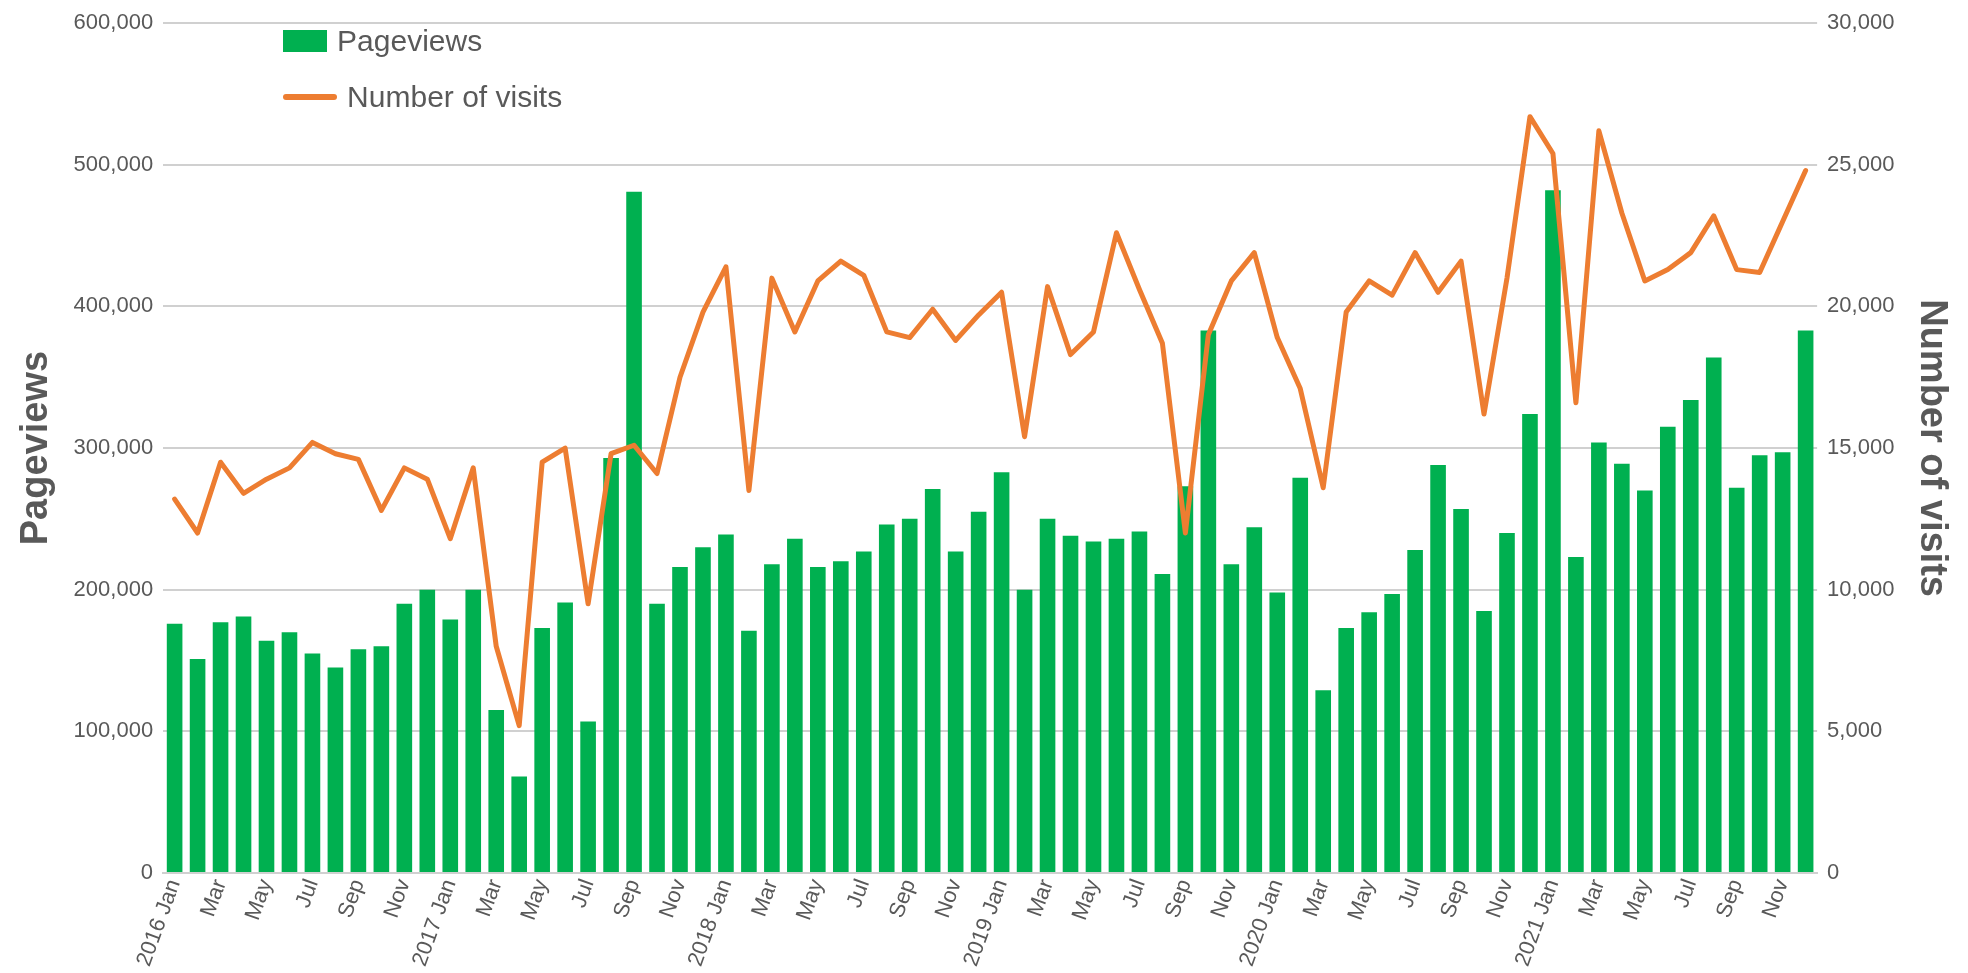 The image size is (1968, 973). What do you see at coordinates (410, 41) in the screenshot?
I see `legend-label: Pageviews` at bounding box center [410, 41].